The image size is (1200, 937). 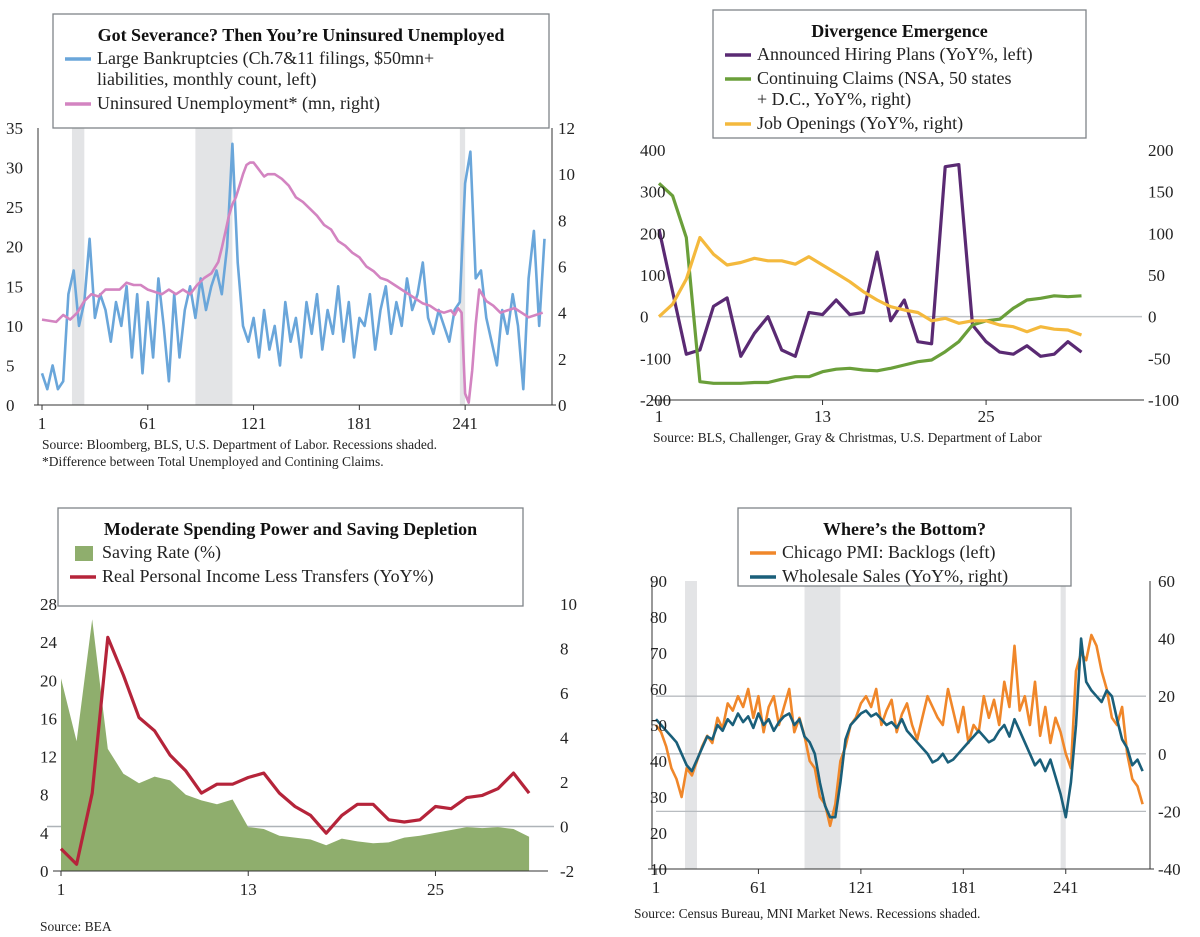 What do you see at coordinates (1163, 400) in the screenshot?
I see `y-right-tick-label: -100` at bounding box center [1163, 400].